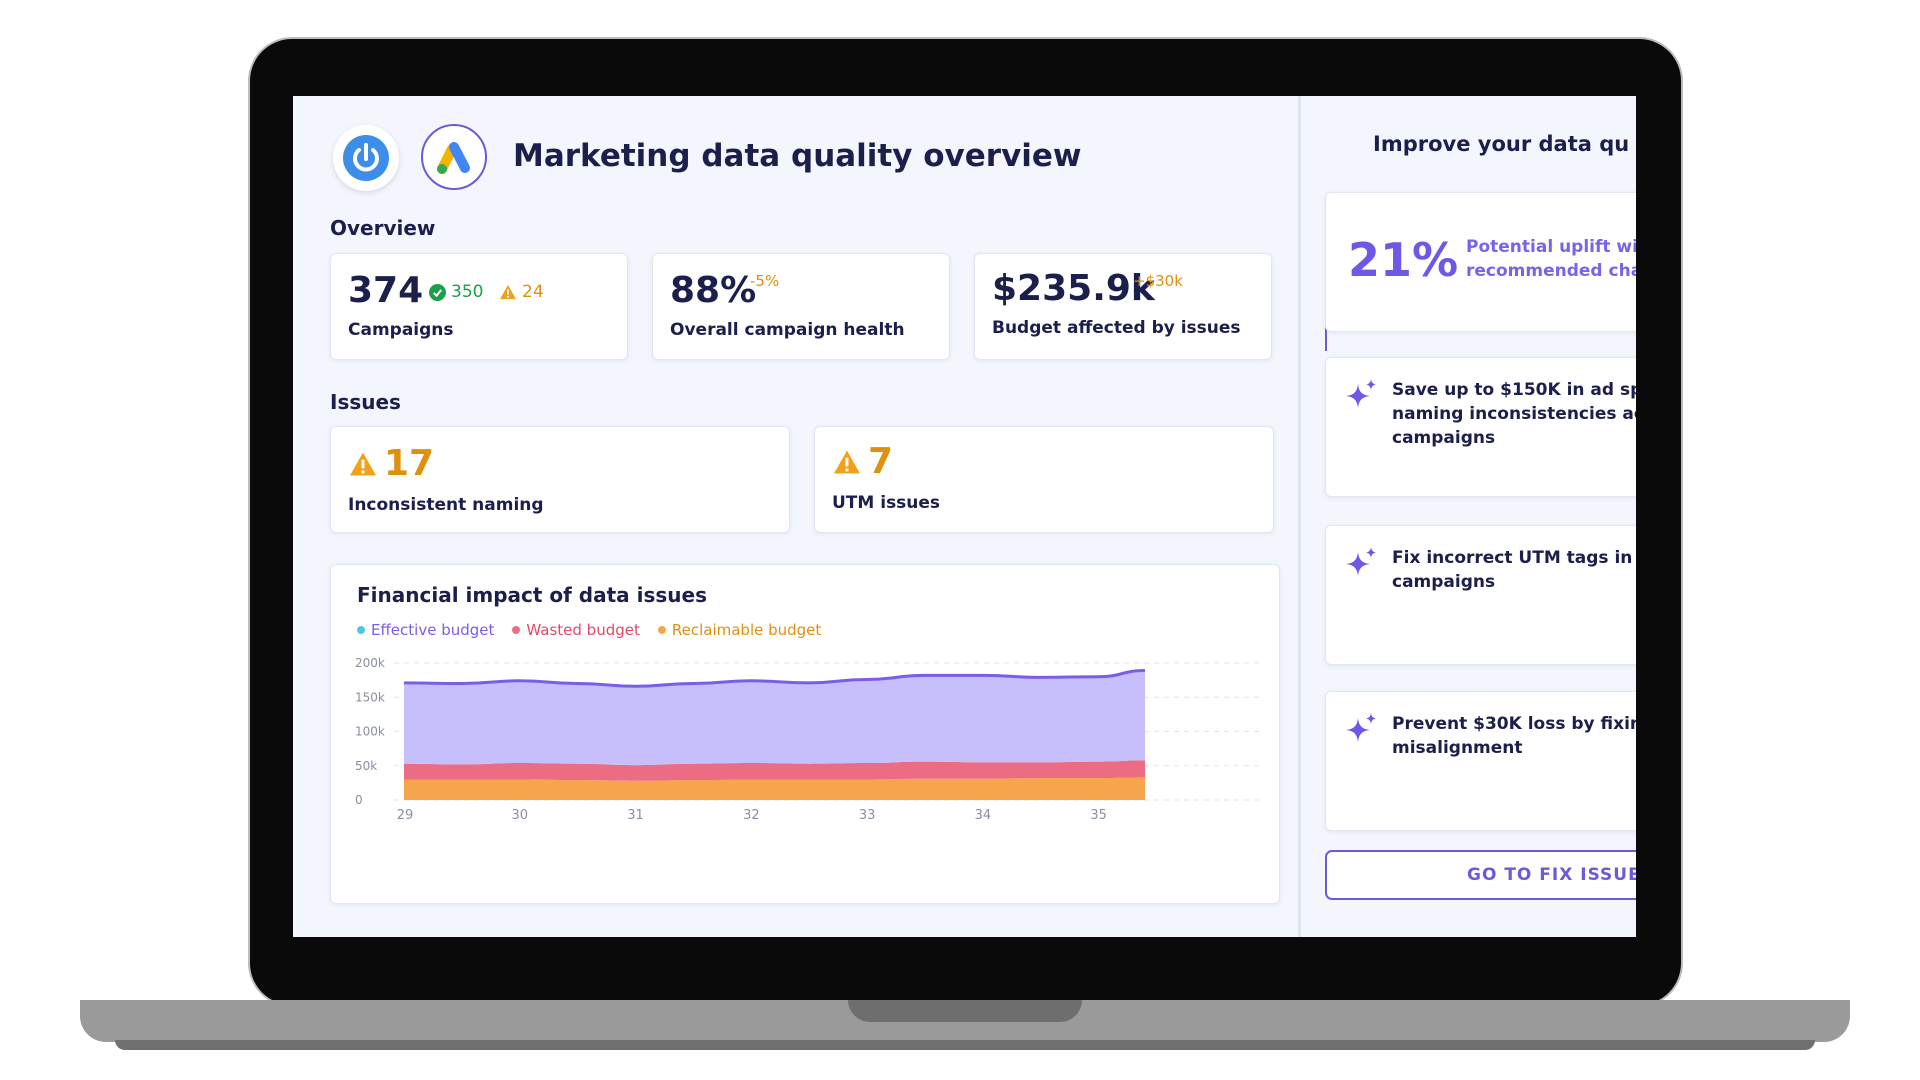 This screenshot has width=1920, height=1080. I want to click on issues-label: Issues, so click(365, 402).